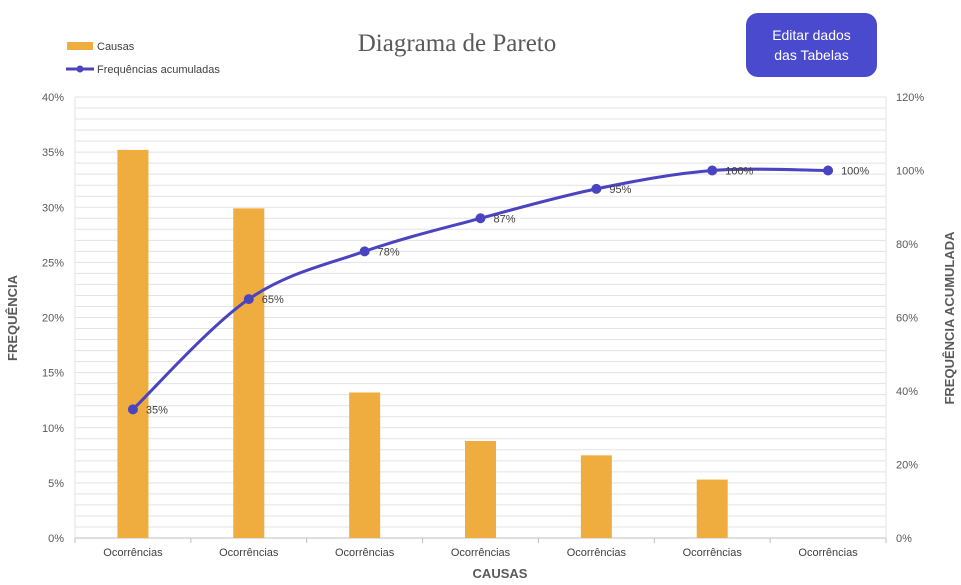 This screenshot has width=961, height=585. Describe the element at coordinates (904, 539) in the screenshot. I see `y2-tick-label: 0%` at that location.